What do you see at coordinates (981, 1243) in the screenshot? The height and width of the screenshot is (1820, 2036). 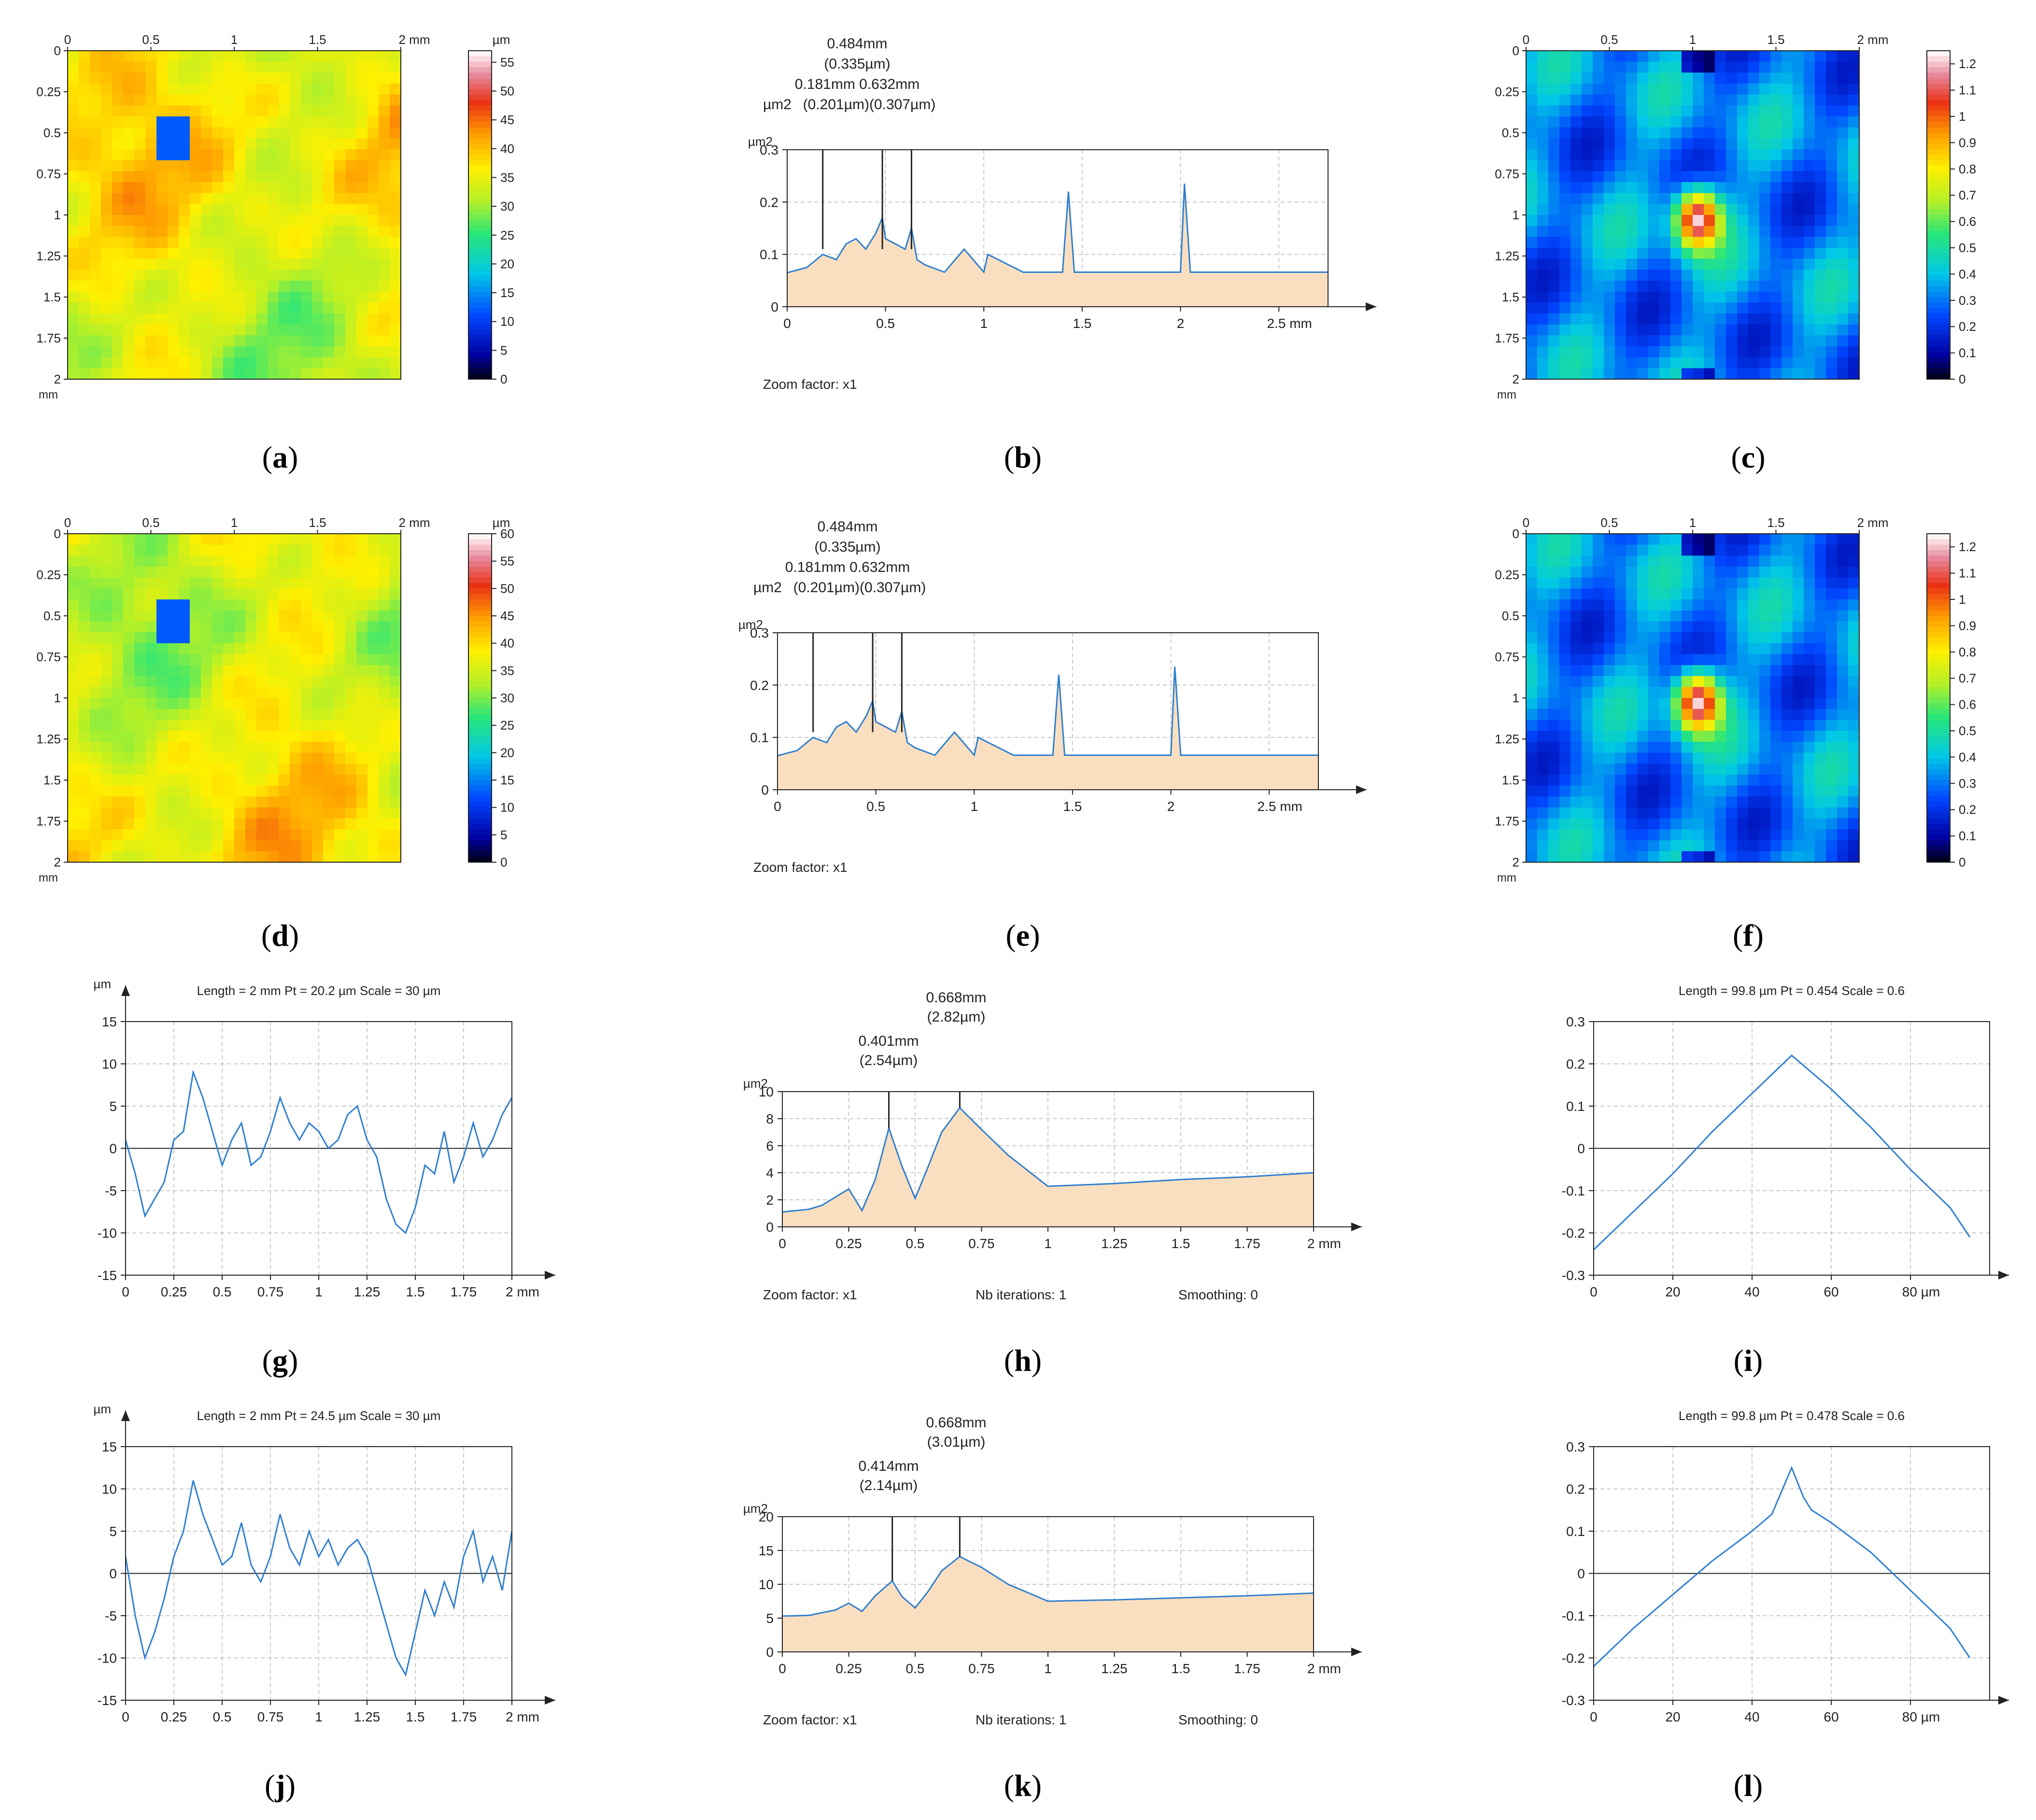 I see `x-tick-label: 0.75` at bounding box center [981, 1243].